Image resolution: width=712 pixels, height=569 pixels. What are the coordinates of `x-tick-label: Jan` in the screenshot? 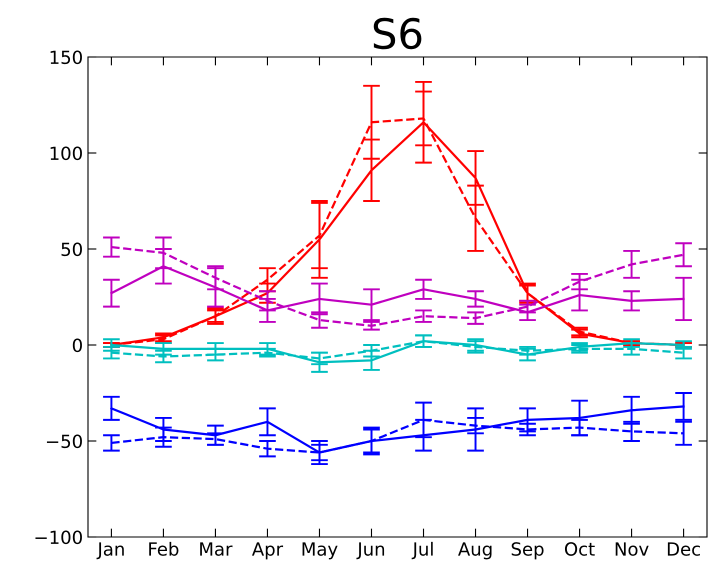 It's located at (110, 551).